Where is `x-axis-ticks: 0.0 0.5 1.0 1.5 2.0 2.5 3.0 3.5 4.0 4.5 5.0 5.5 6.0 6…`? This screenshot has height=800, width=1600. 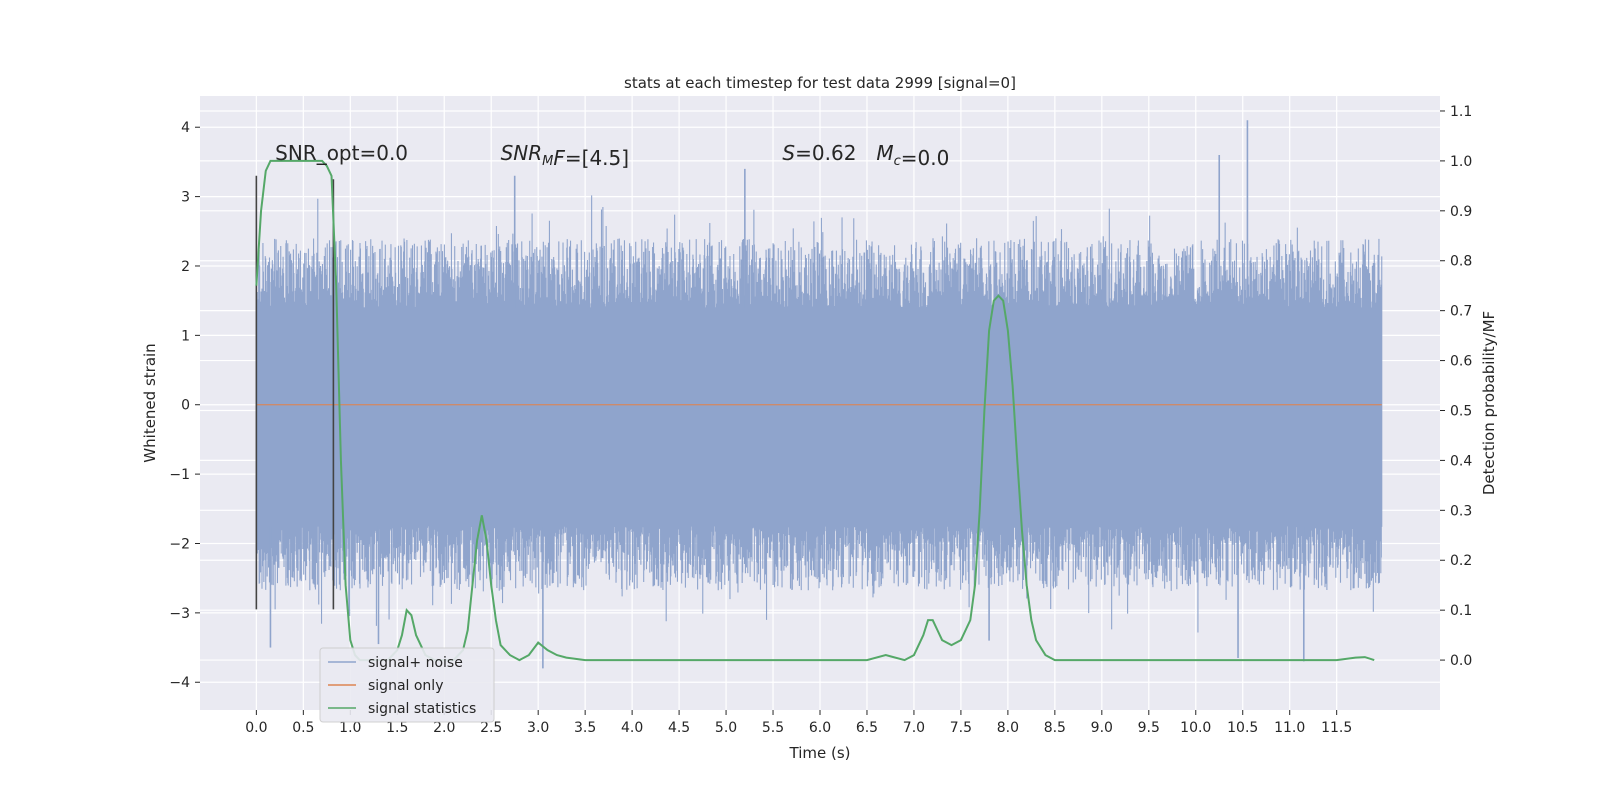
x-axis-ticks: 0.0 0.5 1.0 1.5 2.0 2.5 3.0 3.5 4.0 4.5 5.0 5.5 6.0 6… is located at coordinates (798, 723).